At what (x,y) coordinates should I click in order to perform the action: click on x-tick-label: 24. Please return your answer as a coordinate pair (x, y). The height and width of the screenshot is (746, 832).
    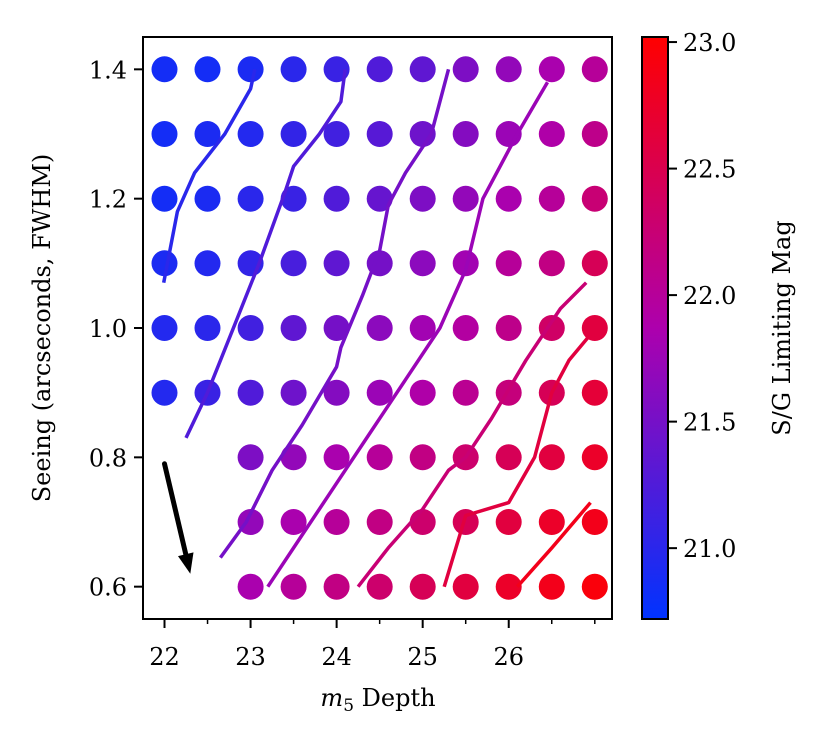
    Looking at the image, I should click on (336, 657).